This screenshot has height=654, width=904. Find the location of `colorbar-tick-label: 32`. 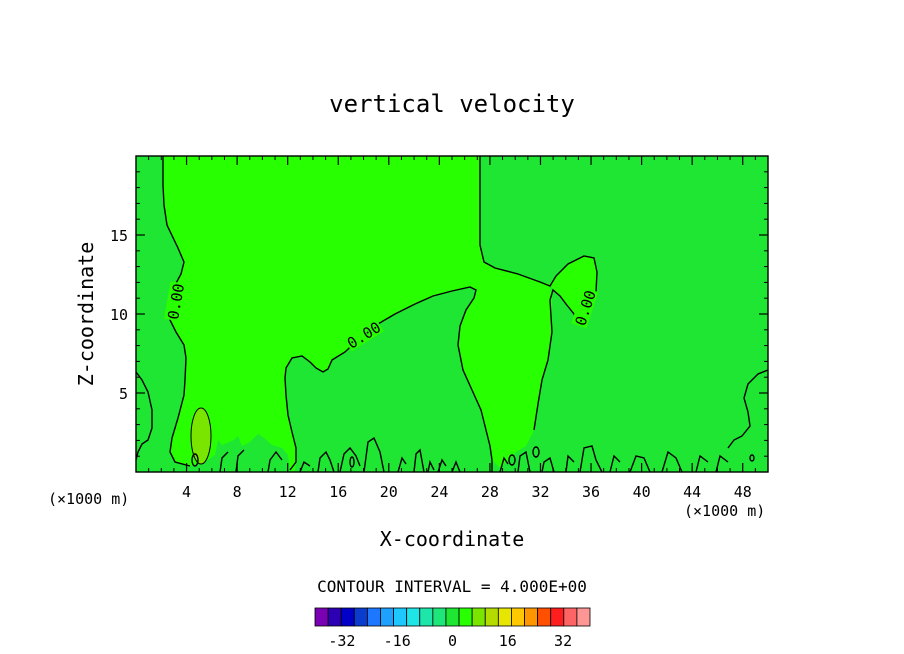

colorbar-tick-label: 32 is located at coordinates (563, 641).